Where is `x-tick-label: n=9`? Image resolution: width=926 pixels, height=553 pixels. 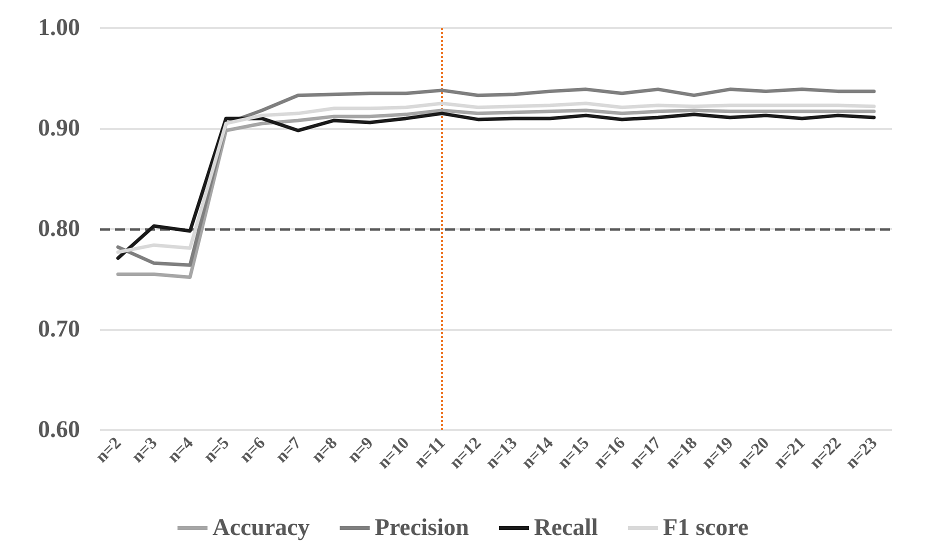 x-tick-label: n=9 is located at coordinates (360, 449).